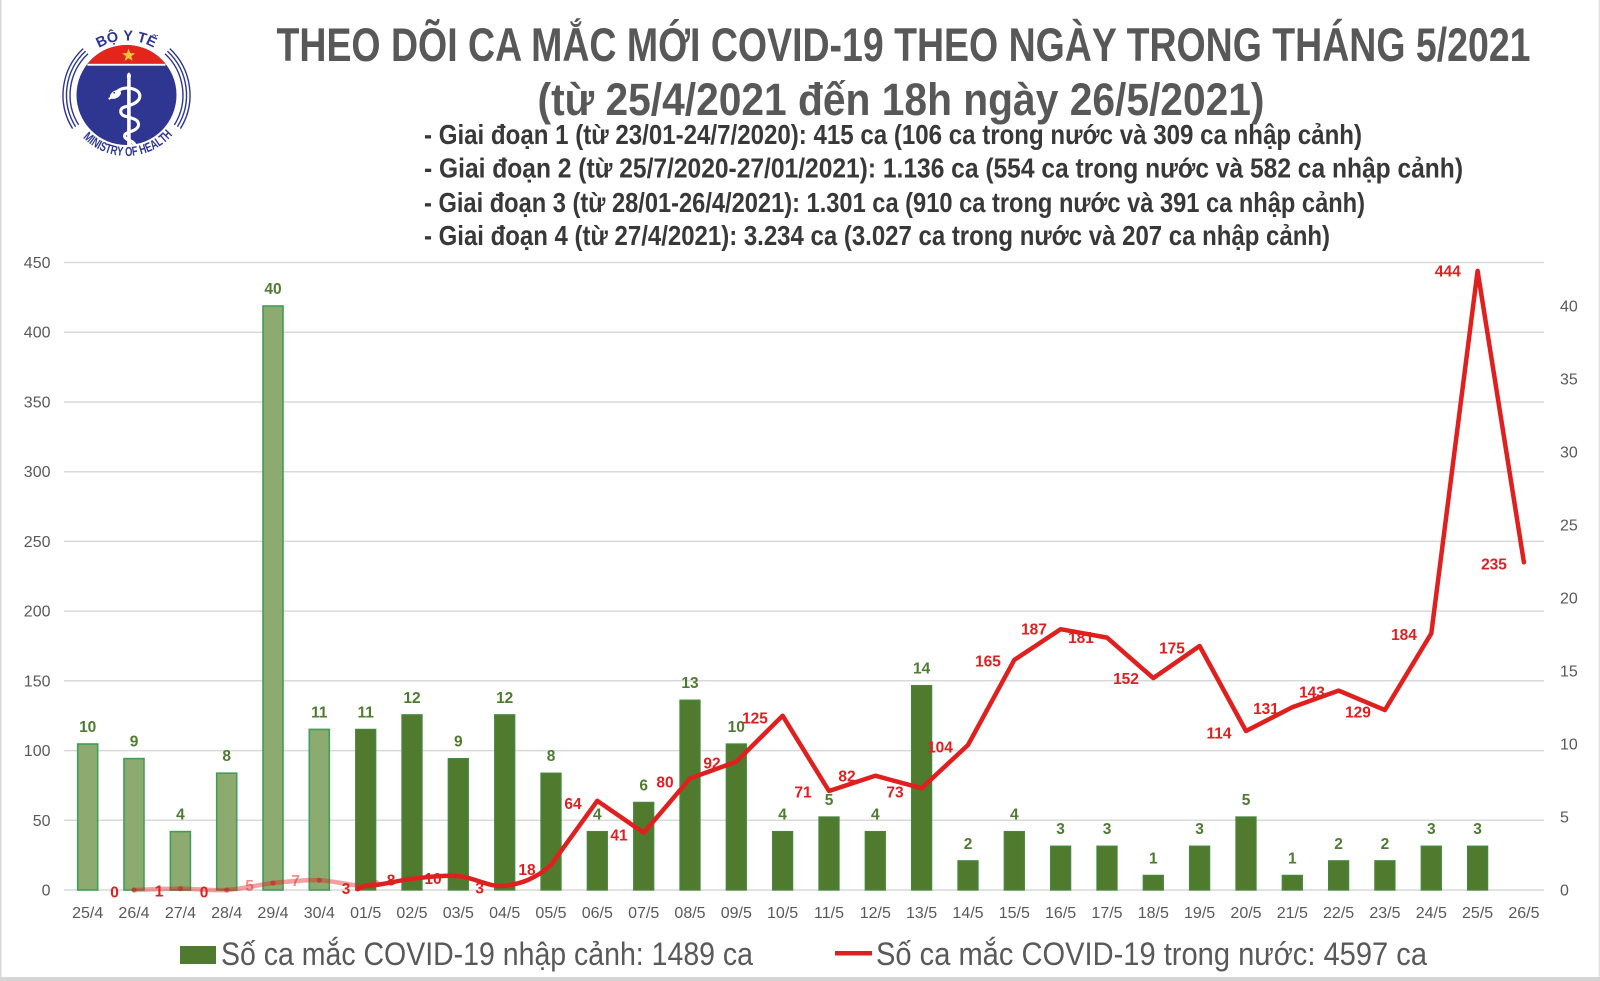 Image resolution: width=1600 pixels, height=981 pixels. What do you see at coordinates (366, 712) in the screenshot?
I see `svg-text: 11` at bounding box center [366, 712].